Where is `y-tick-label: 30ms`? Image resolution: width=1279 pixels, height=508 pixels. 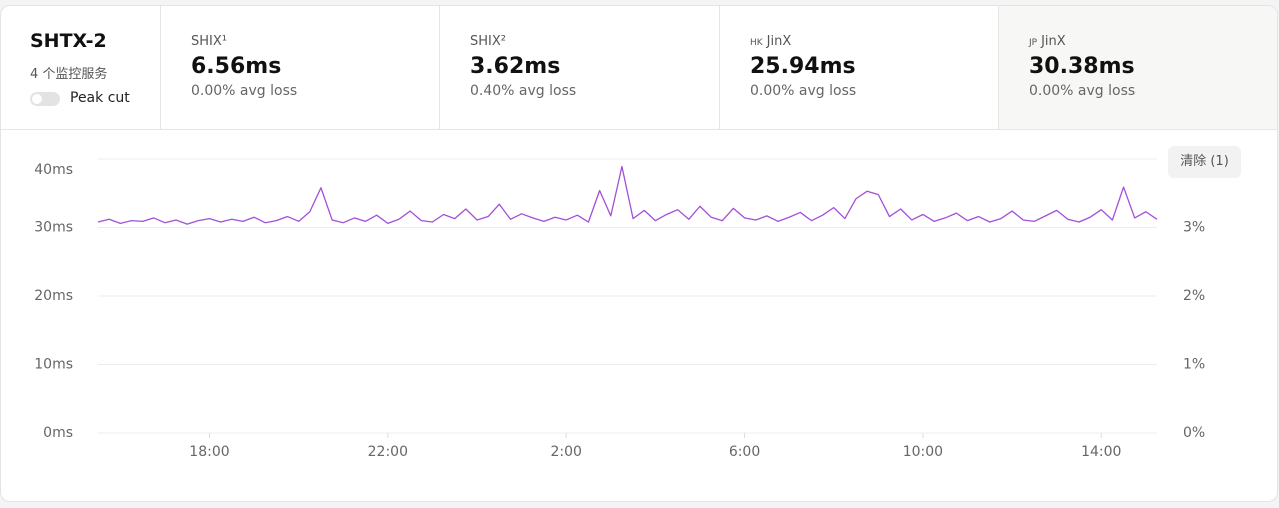 y-tick-label: 30ms is located at coordinates (53, 228).